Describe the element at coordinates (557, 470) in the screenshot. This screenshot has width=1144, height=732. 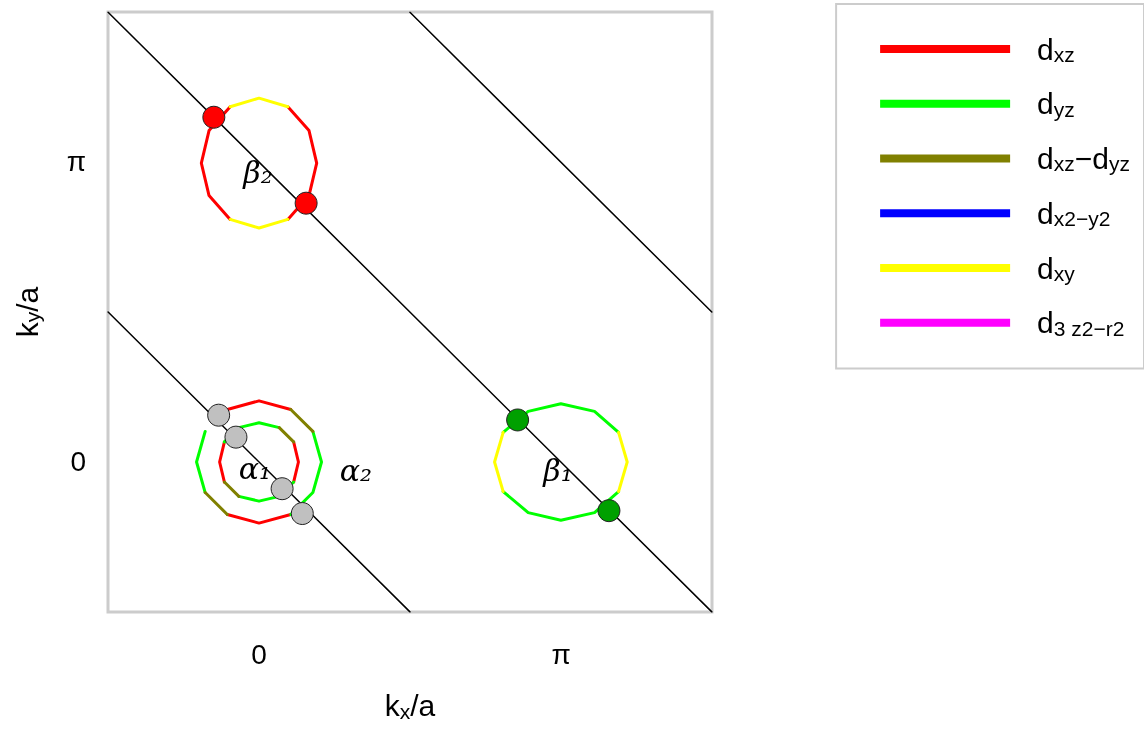
I see `annotation: β₁` at that location.